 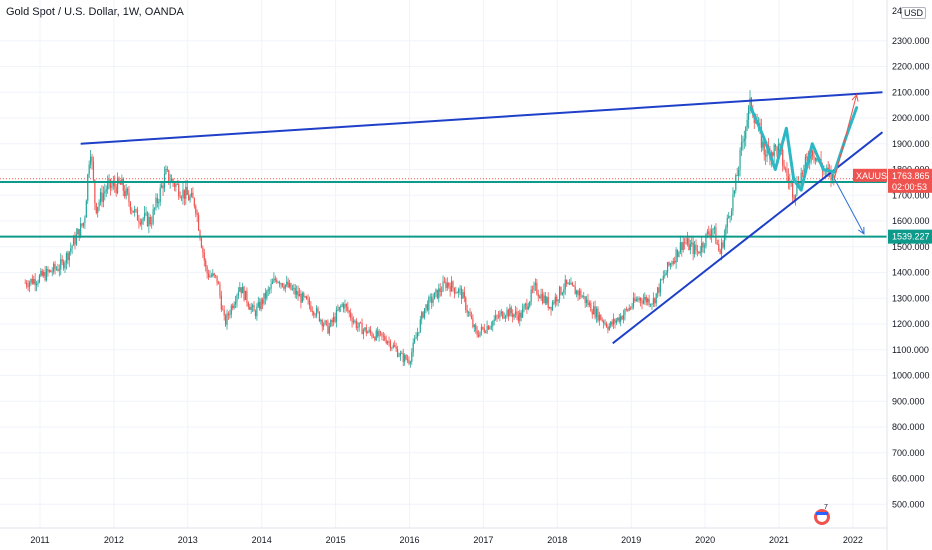 What do you see at coordinates (911, 376) in the screenshot?
I see `y-tick-label: 1000.000` at bounding box center [911, 376].